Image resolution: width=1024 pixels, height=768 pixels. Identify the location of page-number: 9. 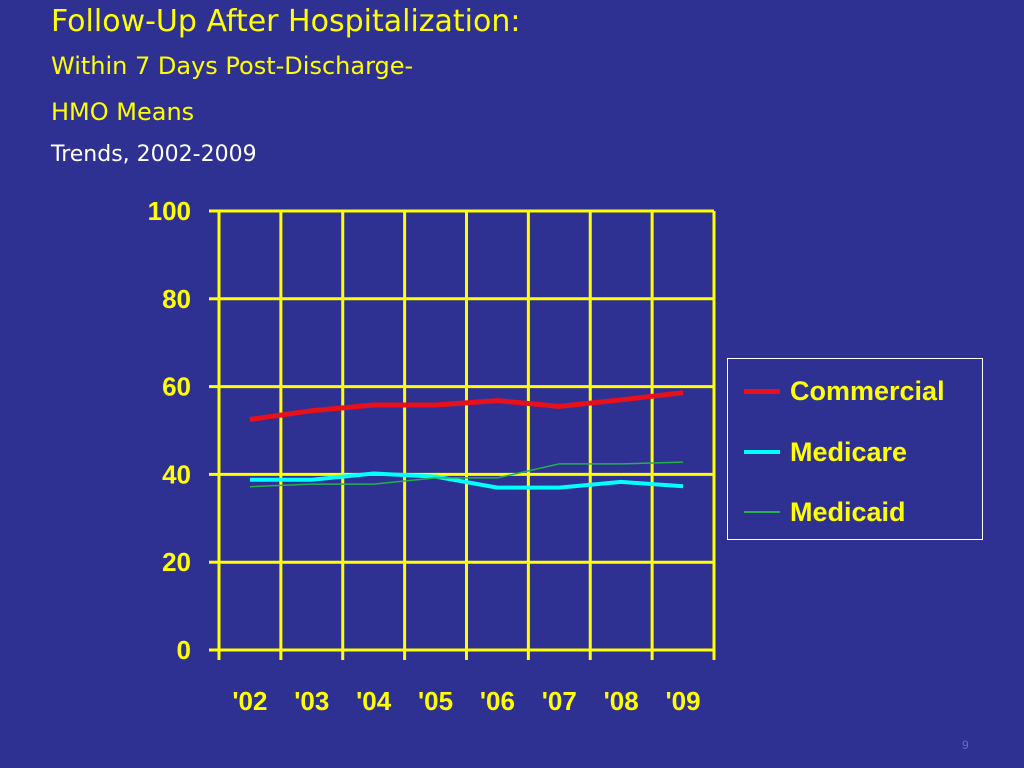
(965, 745).